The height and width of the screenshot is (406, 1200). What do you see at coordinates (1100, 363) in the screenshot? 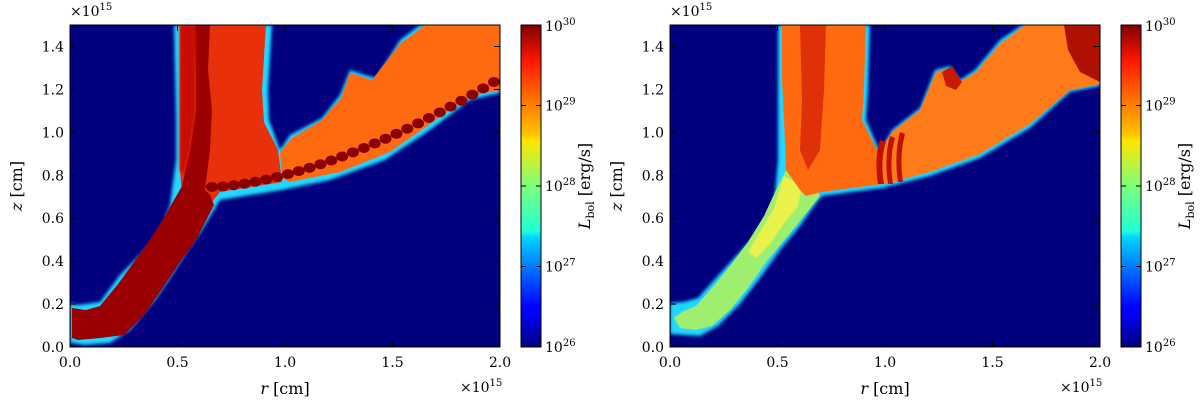
I see `right-x-tick-label: 2.0` at bounding box center [1100, 363].